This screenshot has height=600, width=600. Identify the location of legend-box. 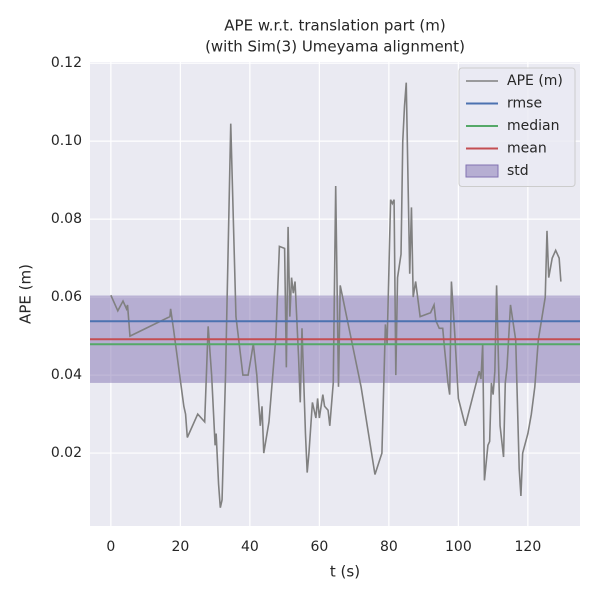
(517, 127).